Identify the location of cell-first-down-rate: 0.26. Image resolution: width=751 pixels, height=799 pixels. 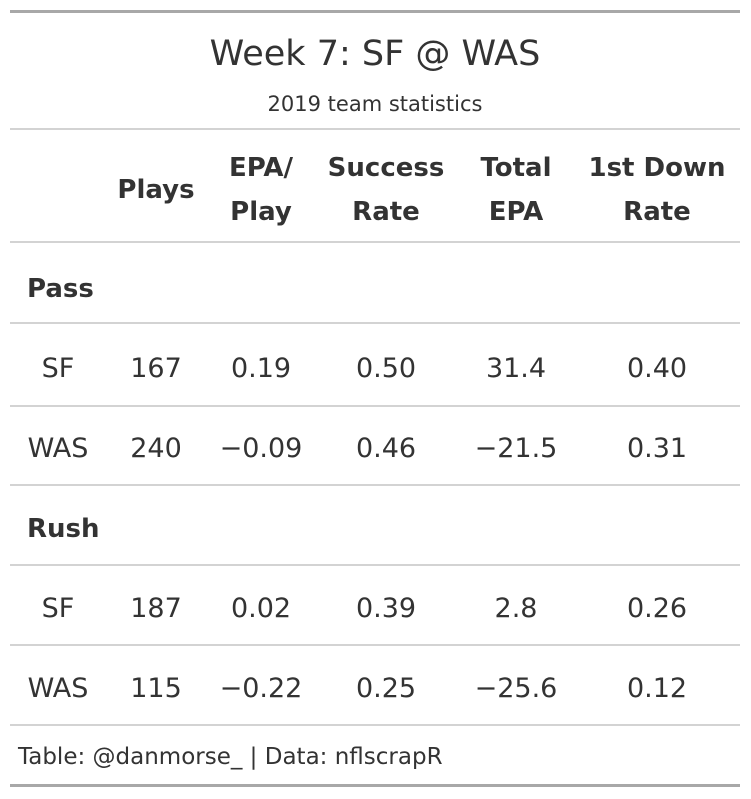
(657, 608).